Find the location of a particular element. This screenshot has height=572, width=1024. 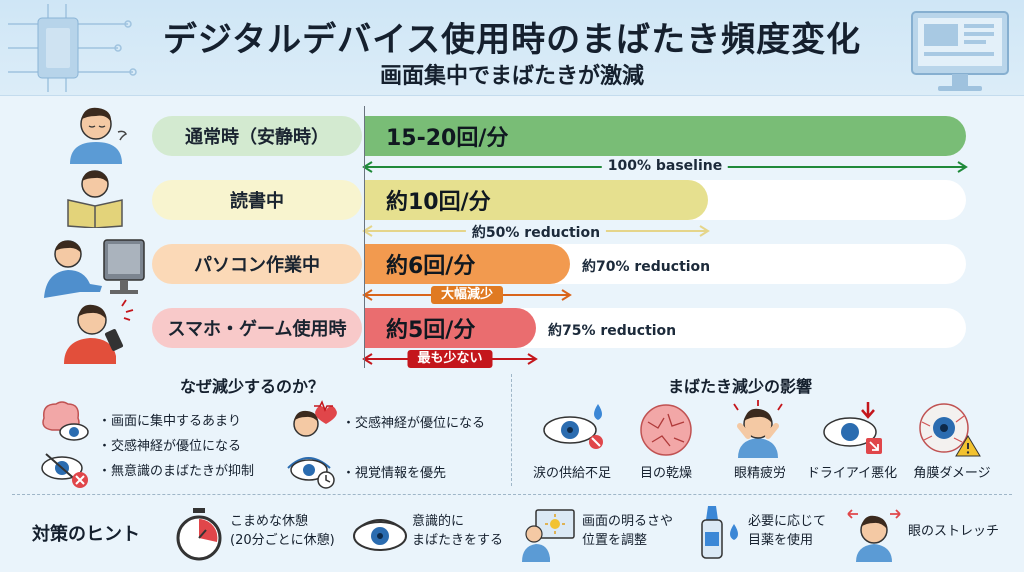

tip-label: 眼のストレッチ is located at coordinates (954, 531).